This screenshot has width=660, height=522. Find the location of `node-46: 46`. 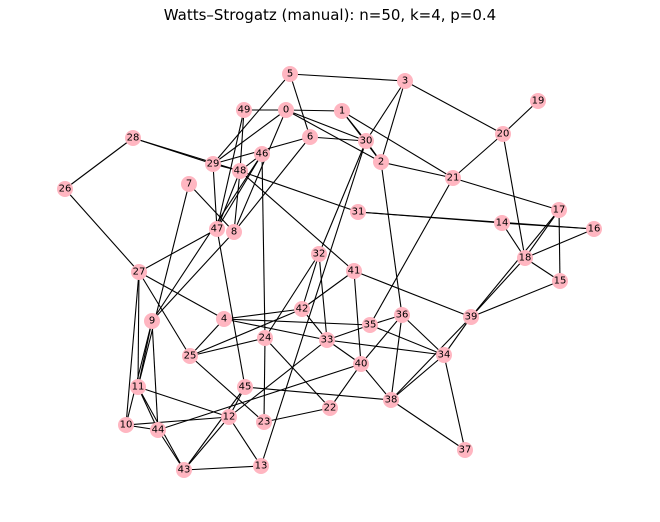

node-46: 46 is located at coordinates (262, 154).